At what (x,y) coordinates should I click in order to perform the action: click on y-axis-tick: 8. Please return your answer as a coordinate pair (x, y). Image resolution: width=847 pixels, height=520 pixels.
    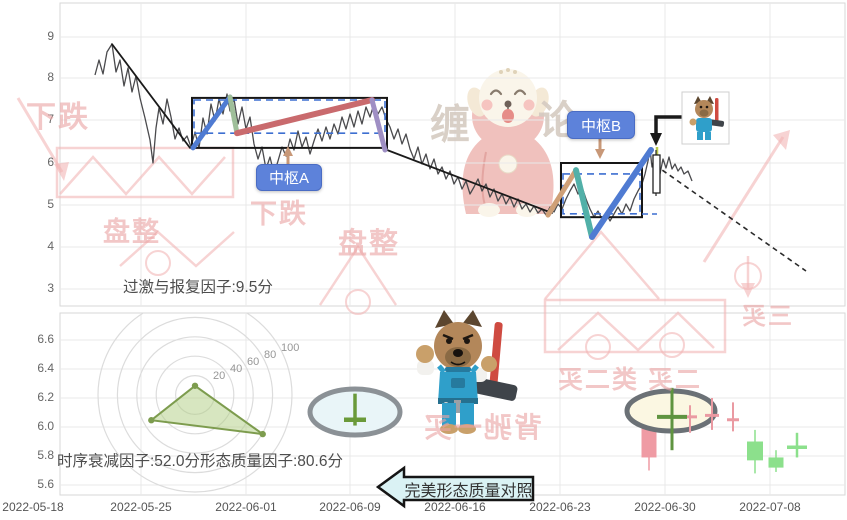
    Looking at the image, I should click on (50, 77).